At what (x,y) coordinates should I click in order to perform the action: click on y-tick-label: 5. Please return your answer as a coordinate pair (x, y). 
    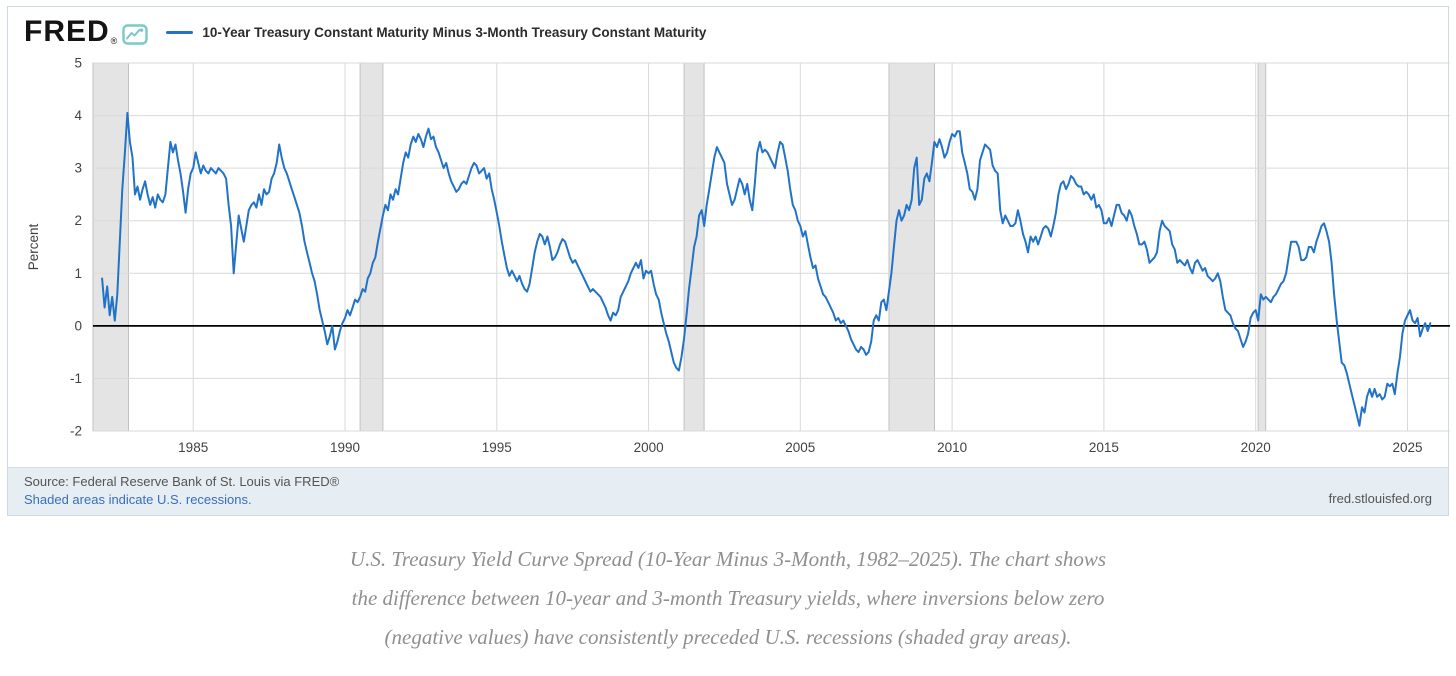
    Looking at the image, I should click on (78, 64).